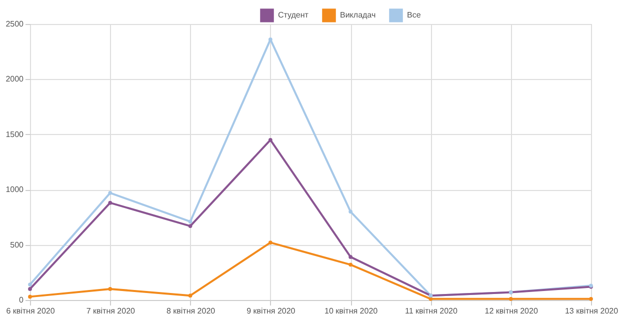 This screenshot has width=640, height=320. What do you see at coordinates (31, 311) in the screenshot?
I see `x-tick-label: 6 квітня 2020` at bounding box center [31, 311].